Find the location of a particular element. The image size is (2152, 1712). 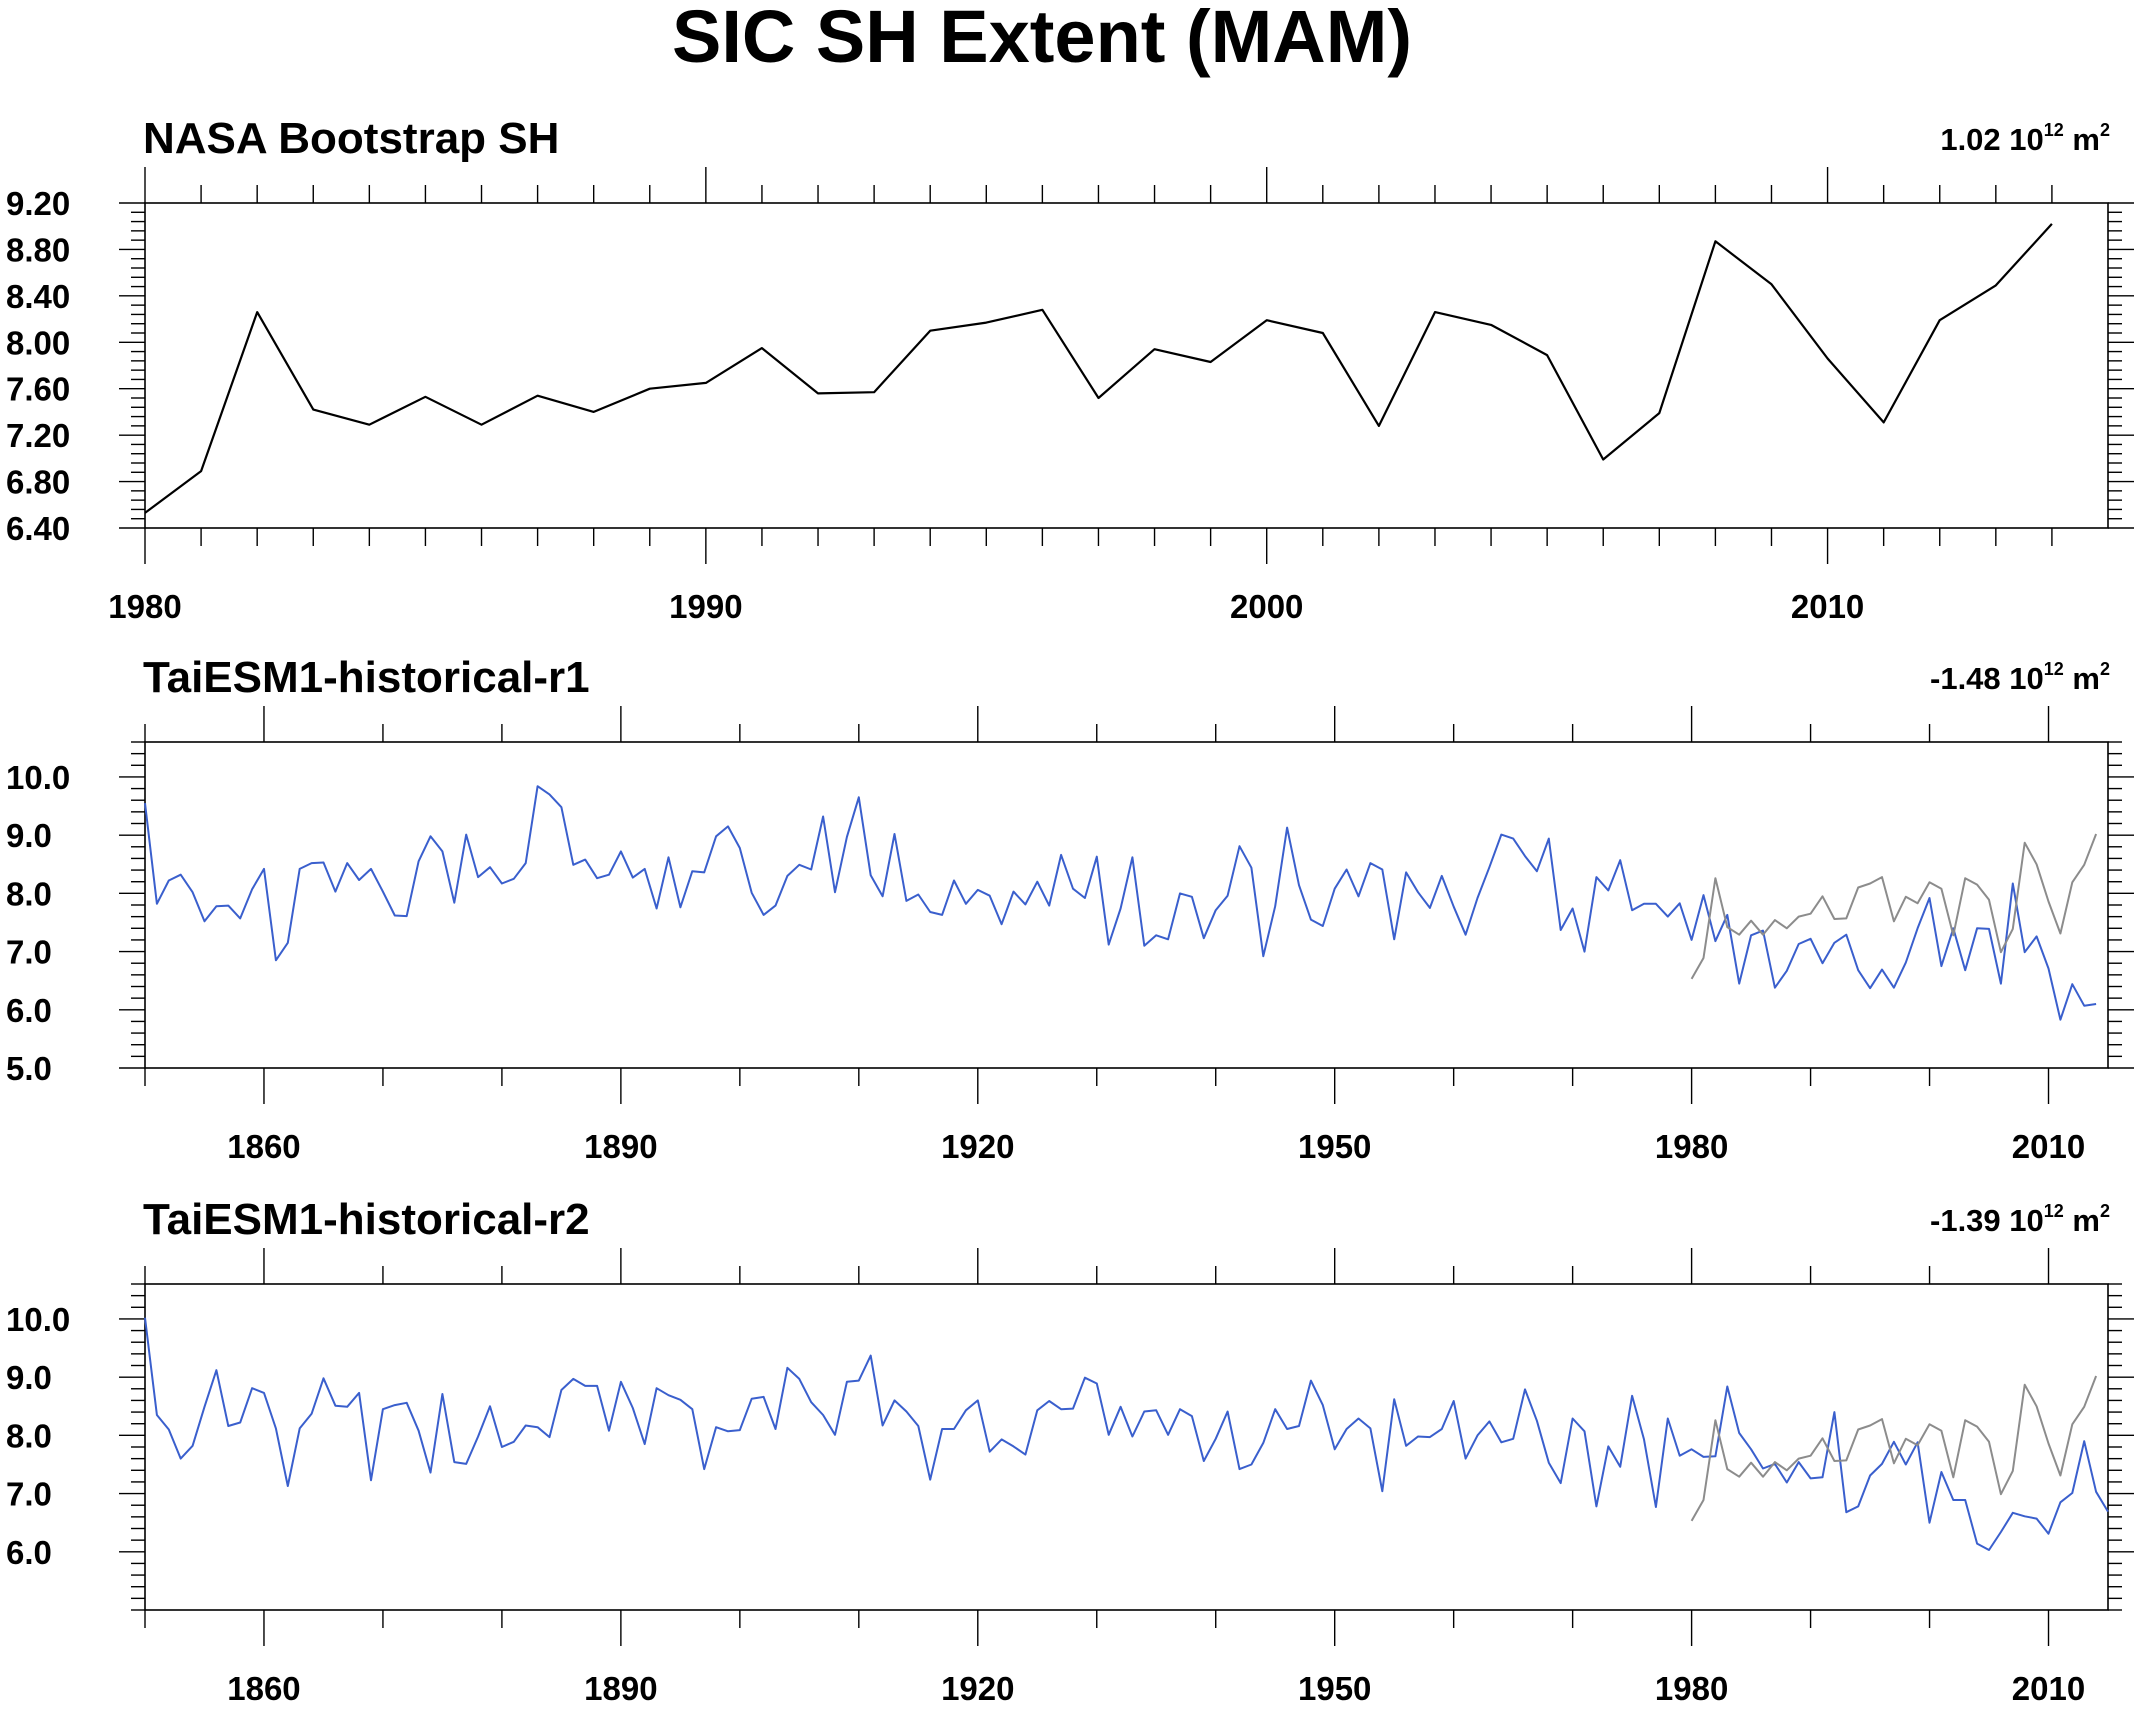

panel-title: TaiESM1-historical-r1 is located at coordinates (366, 677).